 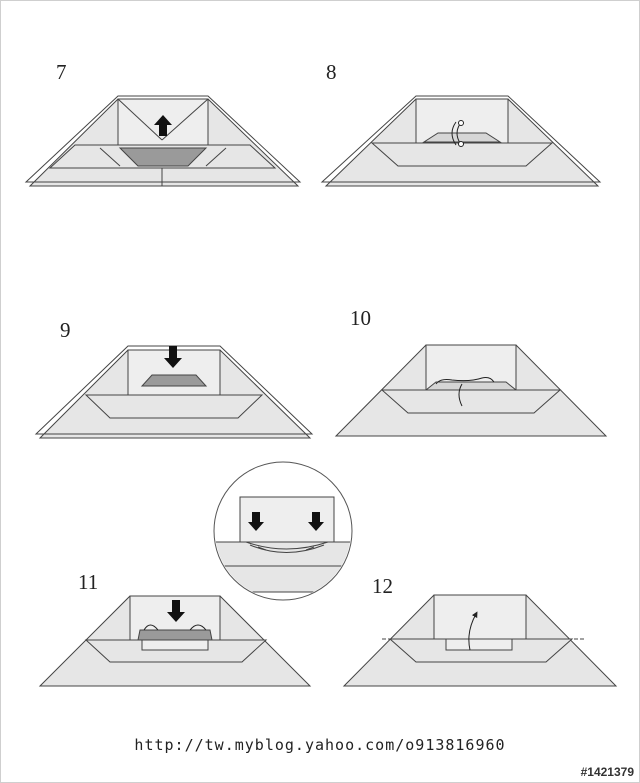 What do you see at coordinates (607, 772) in the screenshot?
I see `watermark: #1421379` at bounding box center [607, 772].